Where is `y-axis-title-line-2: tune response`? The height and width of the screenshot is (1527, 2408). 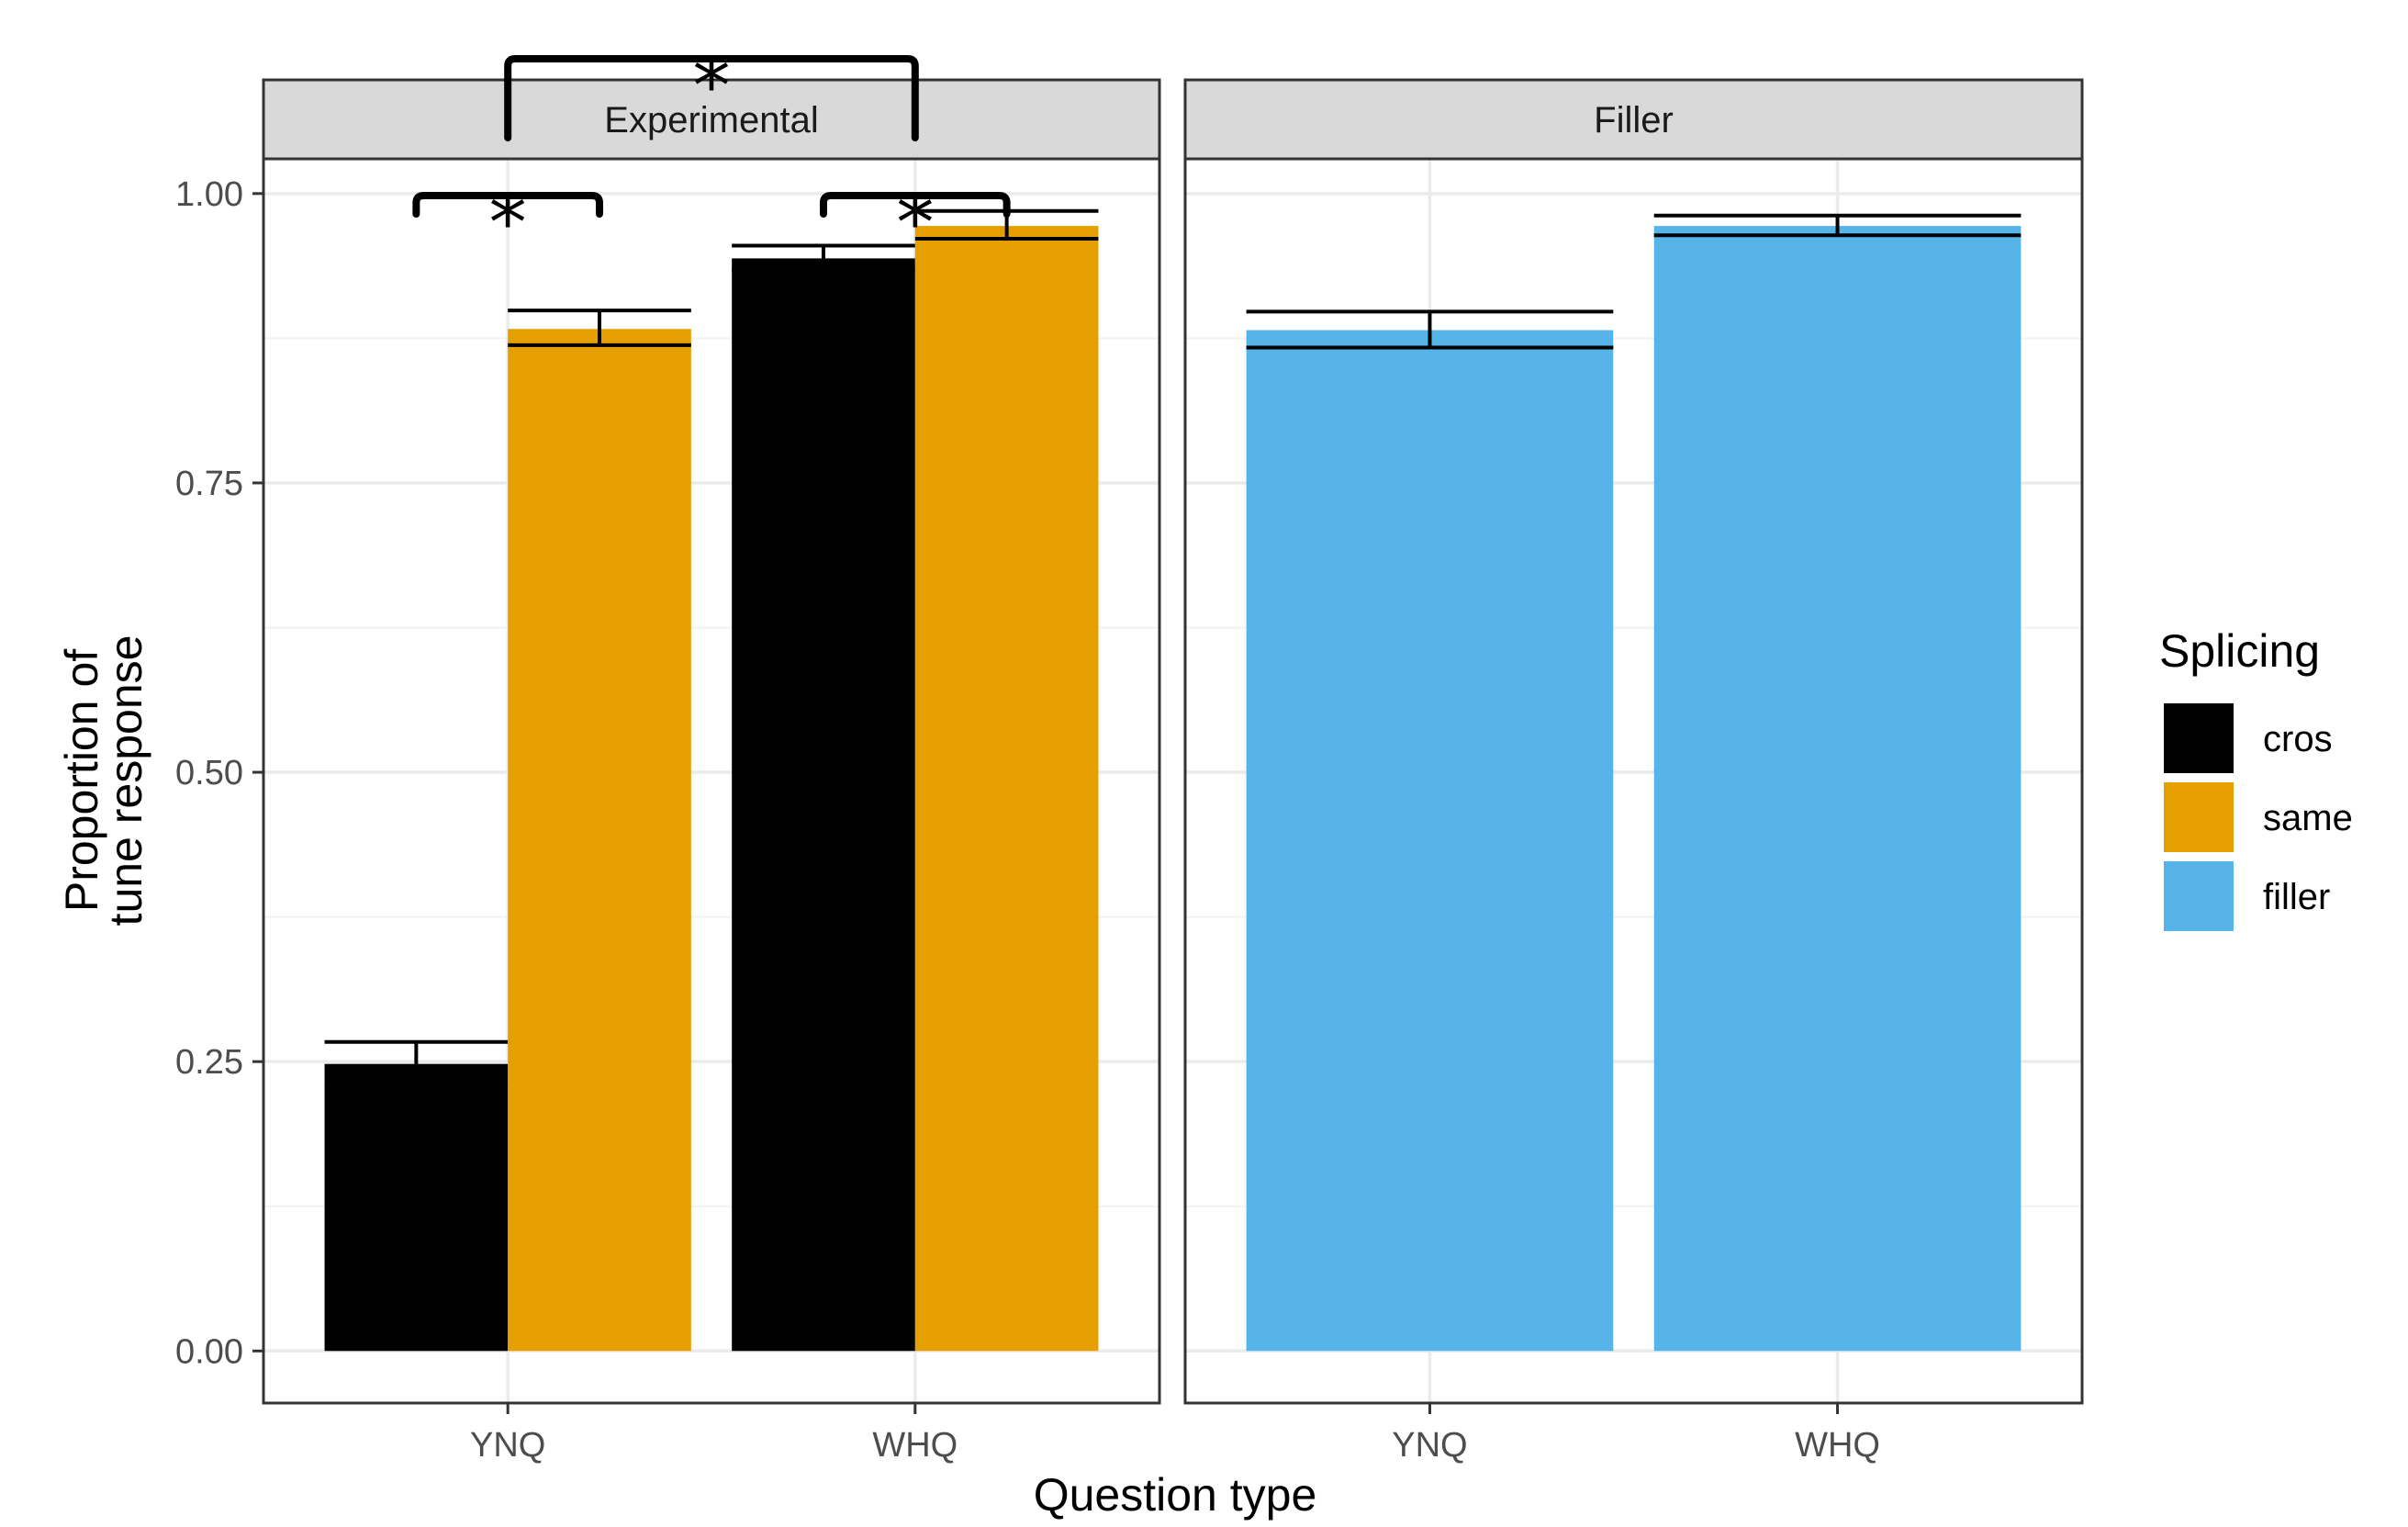 y-axis-title-line-2: tune response is located at coordinates (125, 781).